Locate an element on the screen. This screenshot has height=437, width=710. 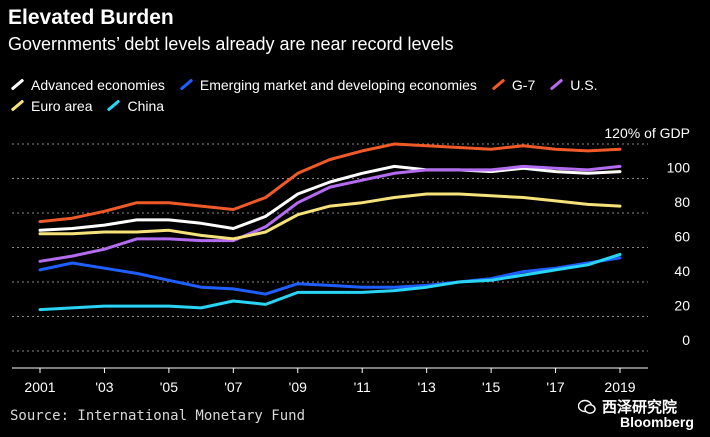
series-line-euro is located at coordinates (330, 216).